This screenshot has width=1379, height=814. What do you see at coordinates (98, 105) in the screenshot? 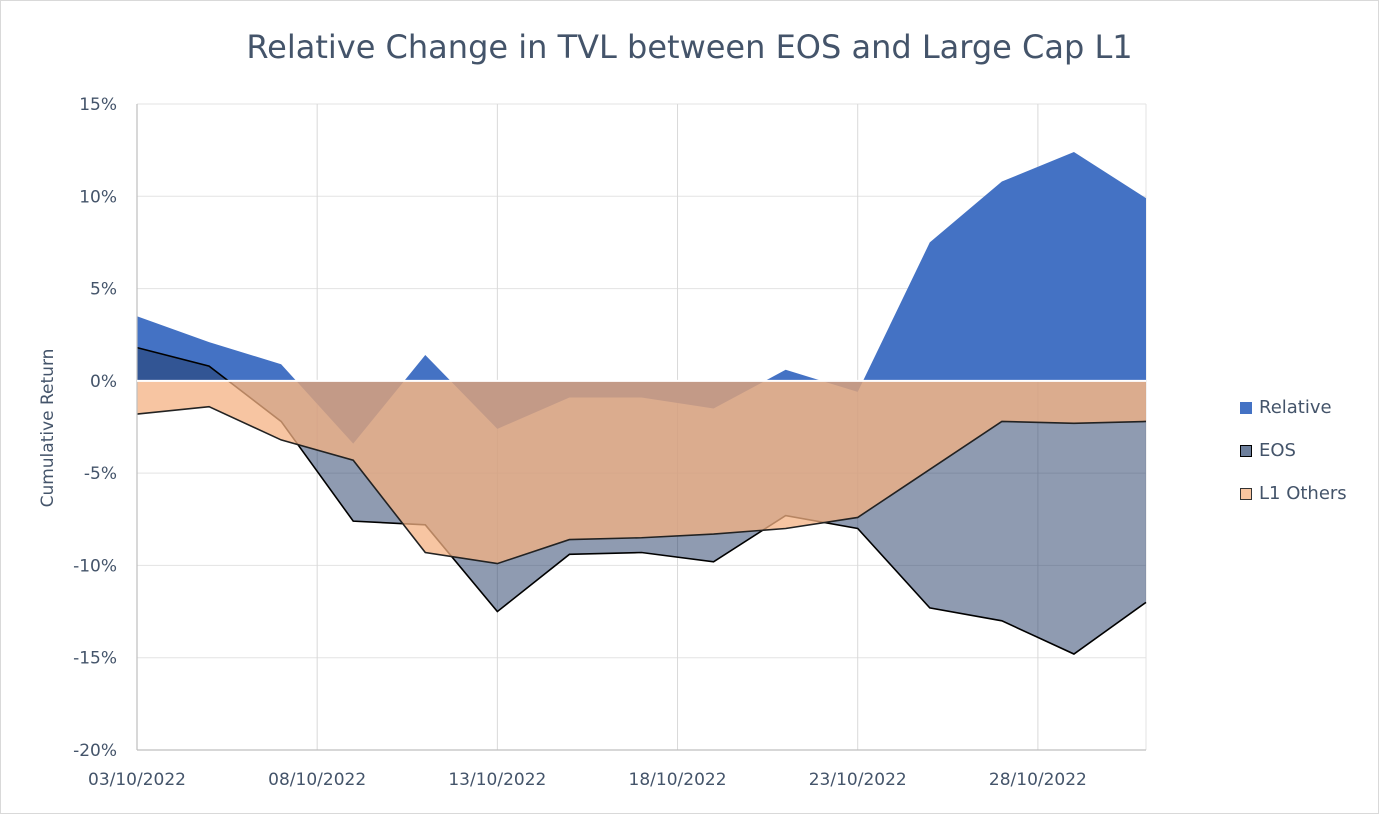
I see `y-tick-label: 15%` at bounding box center [98, 105].